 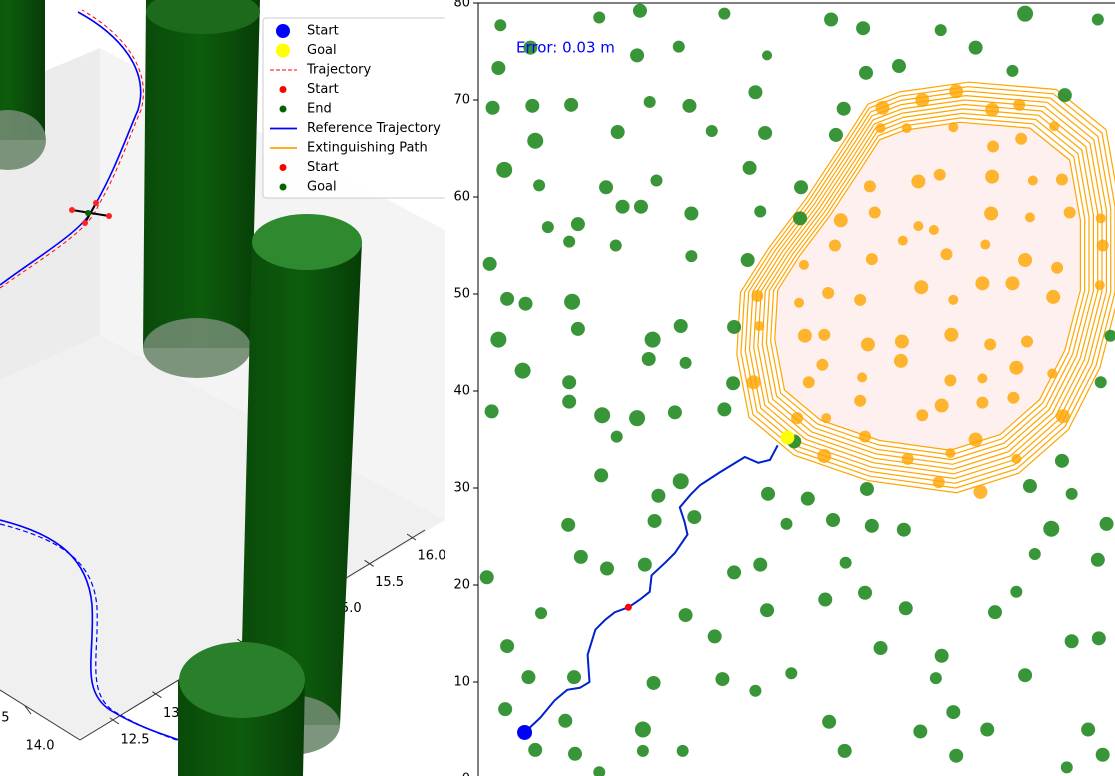 I want to click on x-tick-label: 16.0, so click(x=432, y=556).